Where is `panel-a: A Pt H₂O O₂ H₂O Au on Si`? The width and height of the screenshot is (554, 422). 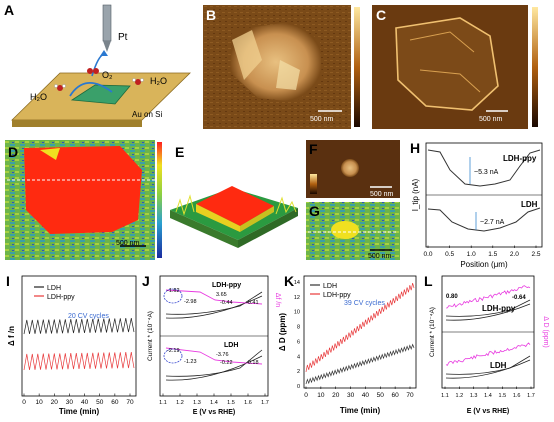
panel-a: A Pt H₂O O₂ H₂O Au on Si is located at coordinates (97, 64).